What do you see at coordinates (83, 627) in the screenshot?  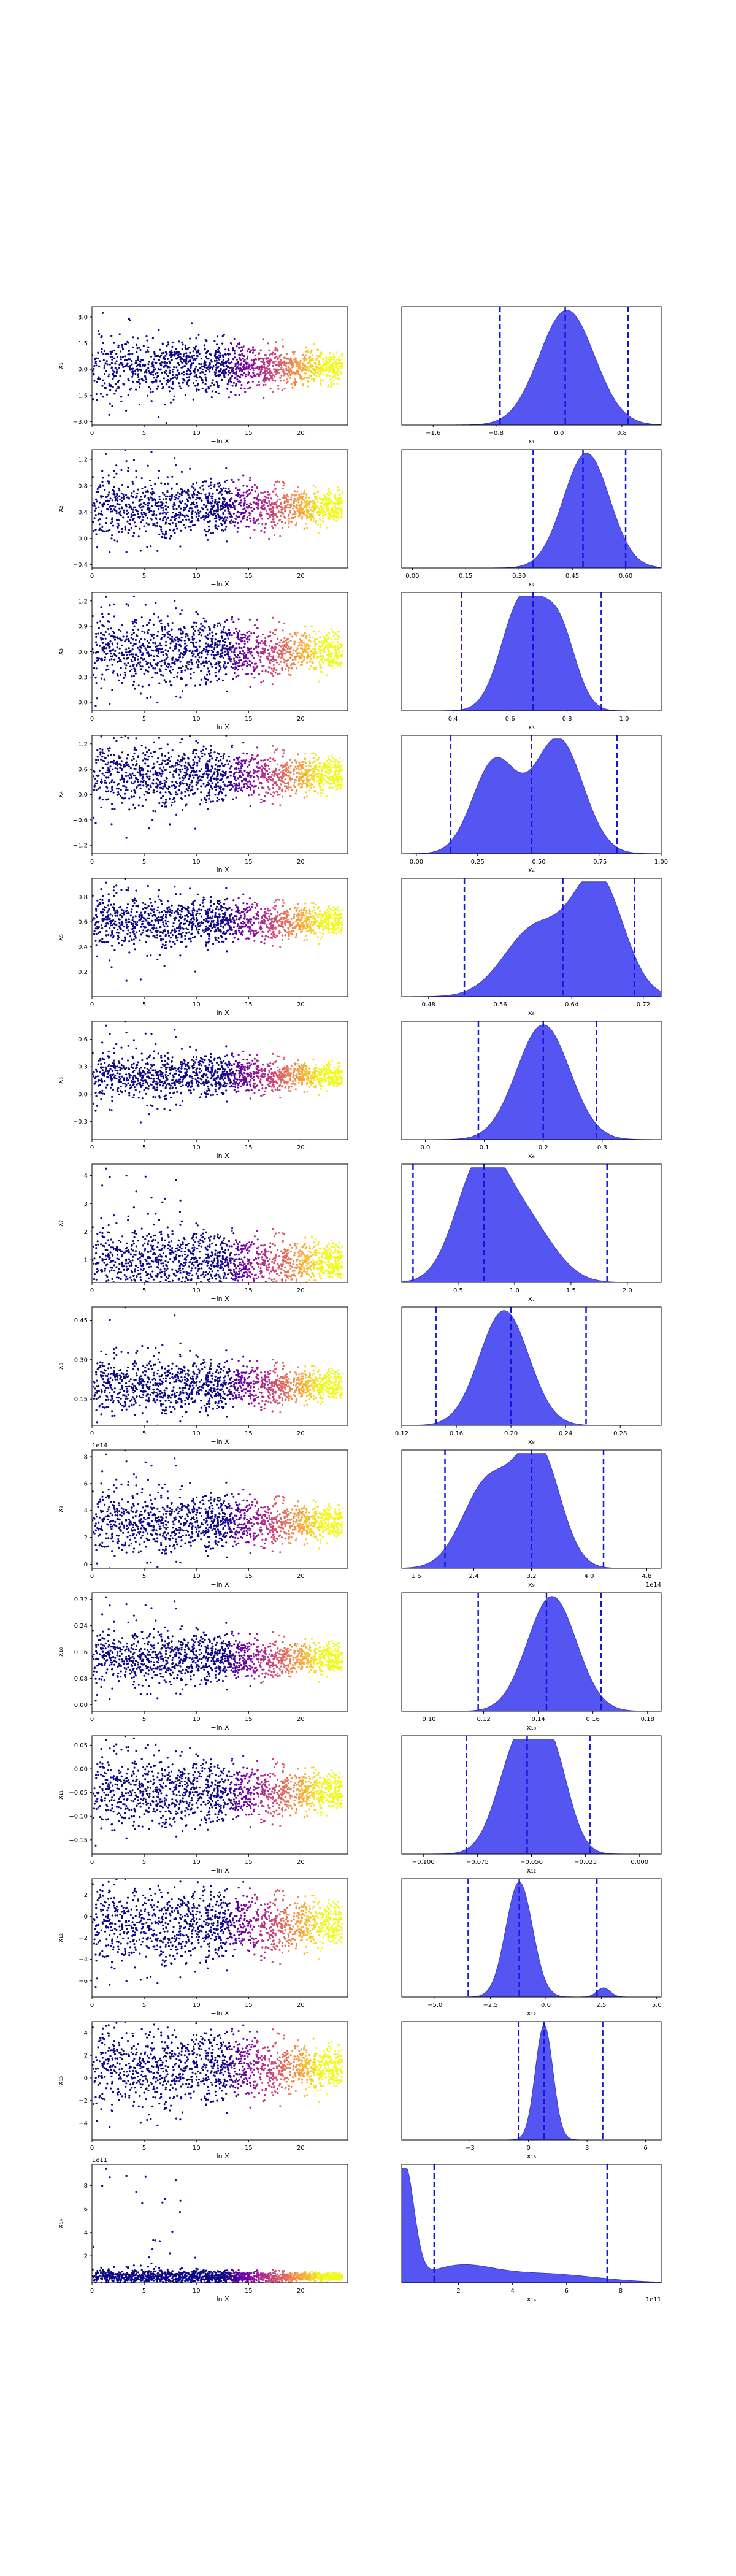 I see `y-tick-label: 0.9` at bounding box center [83, 627].